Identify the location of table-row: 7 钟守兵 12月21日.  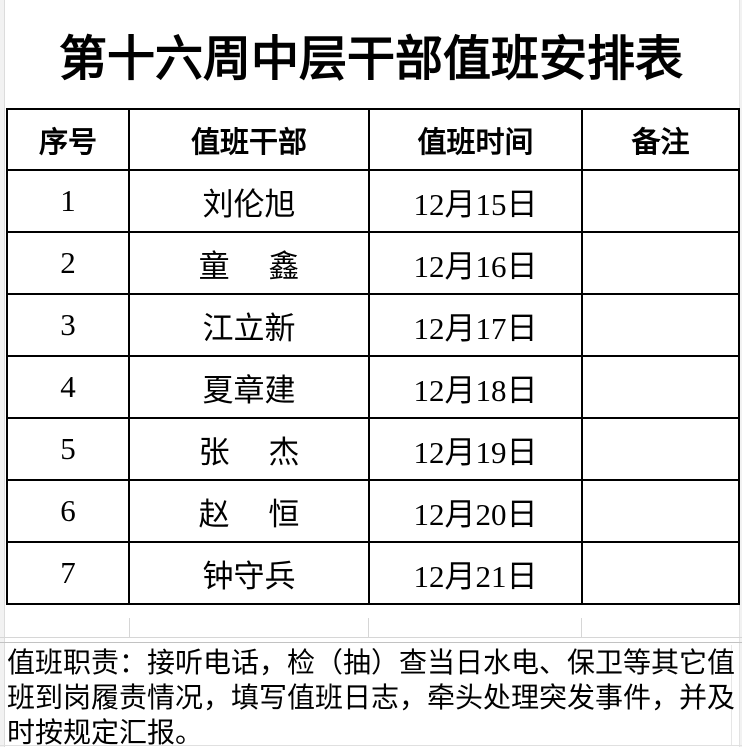
(373, 573).